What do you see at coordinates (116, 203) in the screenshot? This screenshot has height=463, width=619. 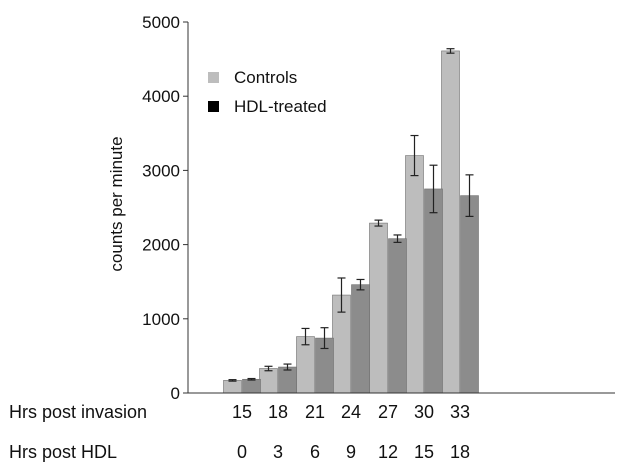 I see `y-axis-label: counts per minute` at bounding box center [116, 203].